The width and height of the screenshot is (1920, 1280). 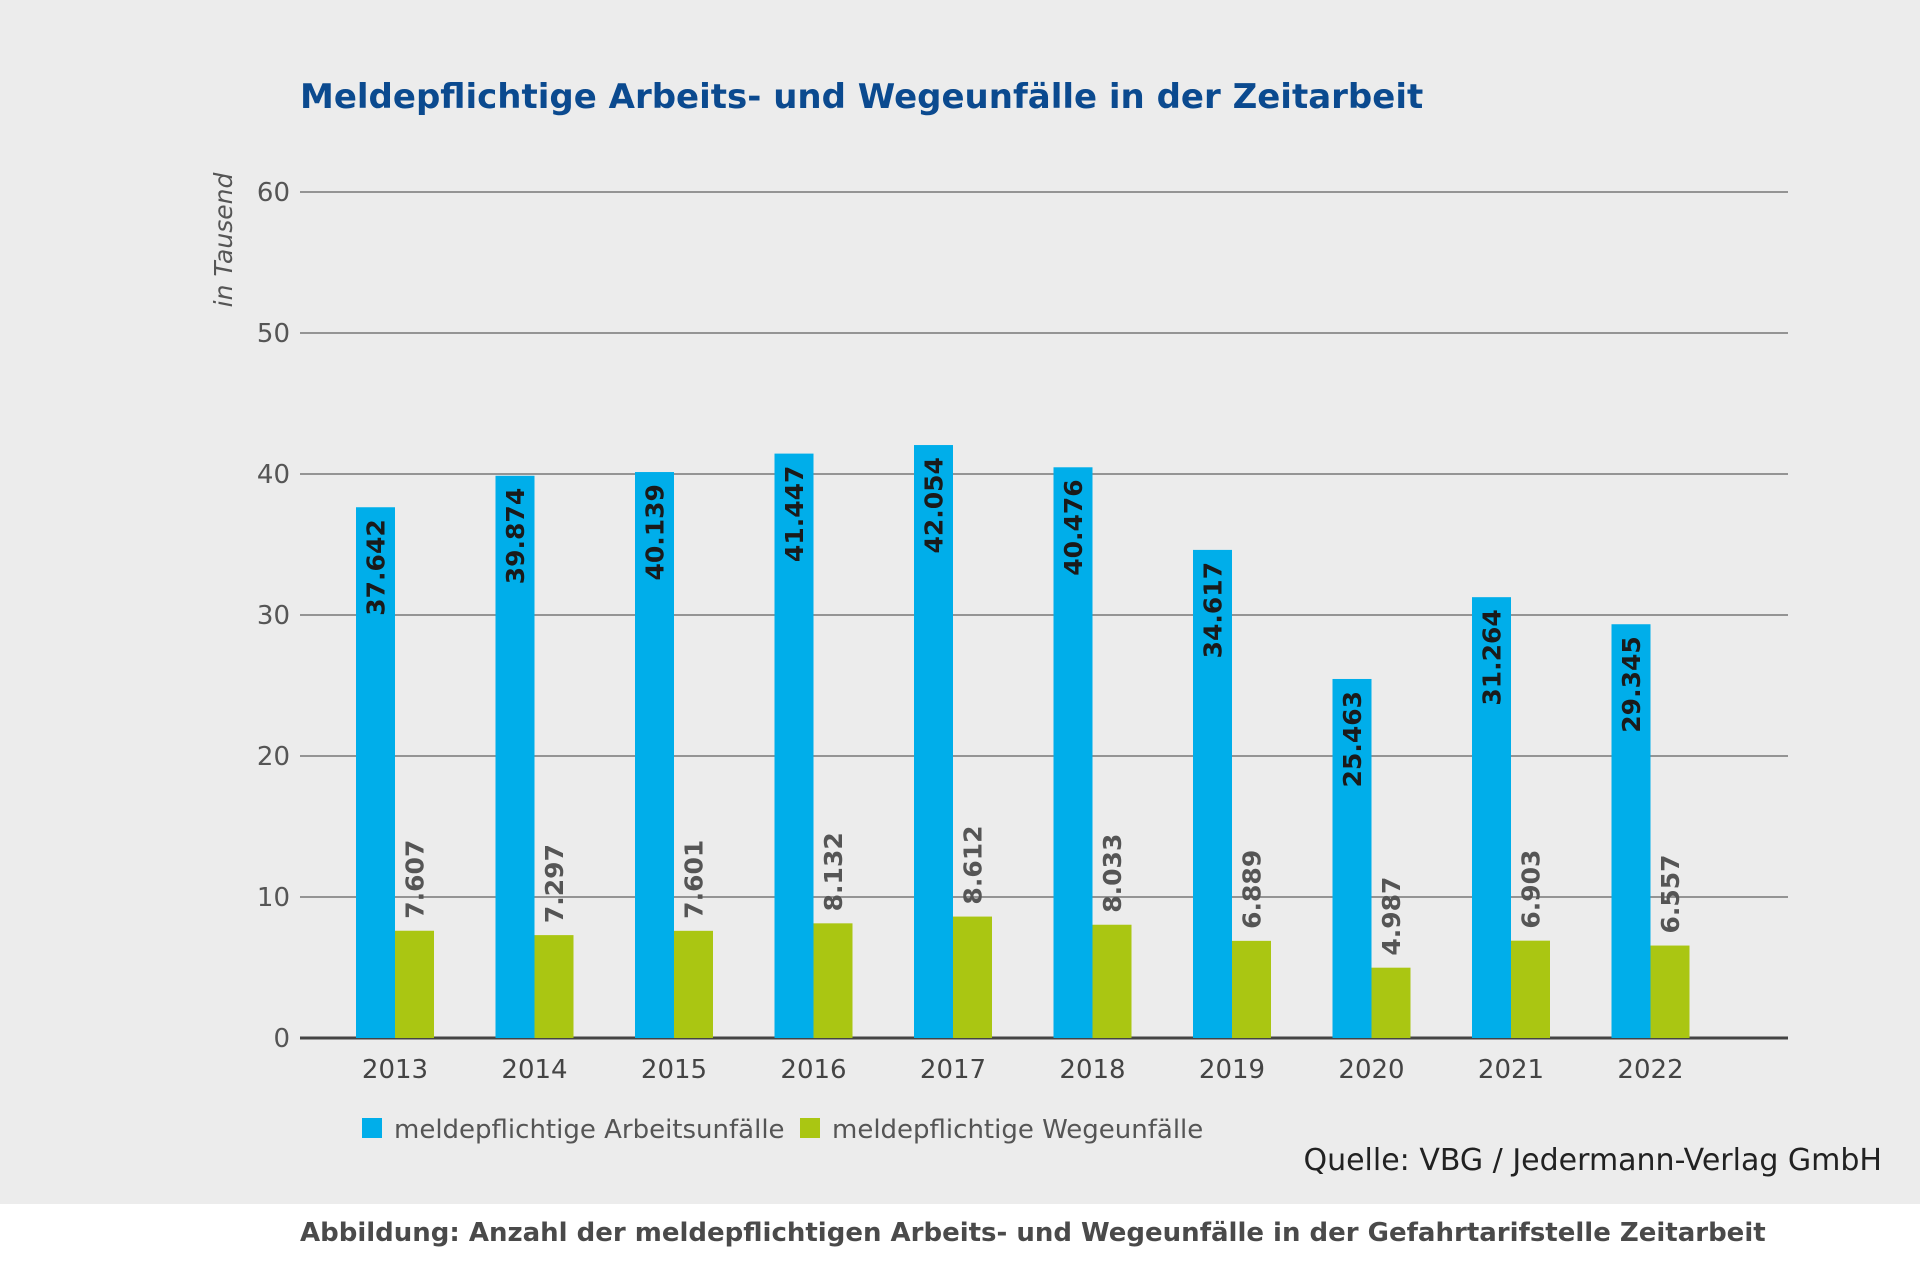 What do you see at coordinates (1017, 1130) in the screenshot?
I see `legend-label-1: meldepflichtige Wegeunfälle` at bounding box center [1017, 1130].